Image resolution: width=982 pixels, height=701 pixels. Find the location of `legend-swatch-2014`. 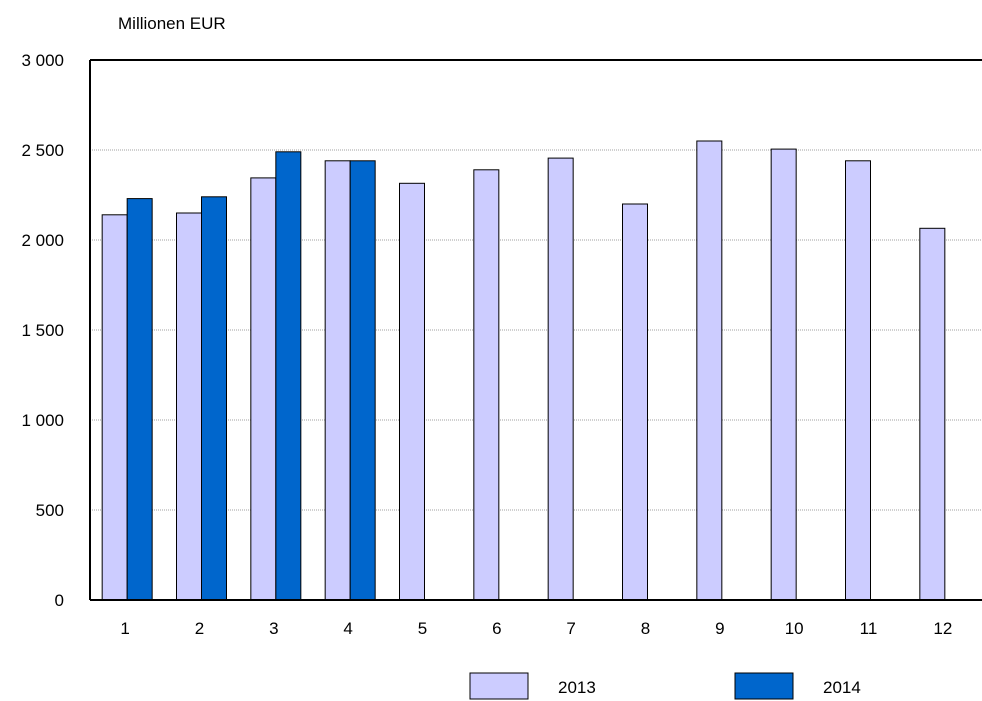

legend-swatch-2014 is located at coordinates (764, 686).